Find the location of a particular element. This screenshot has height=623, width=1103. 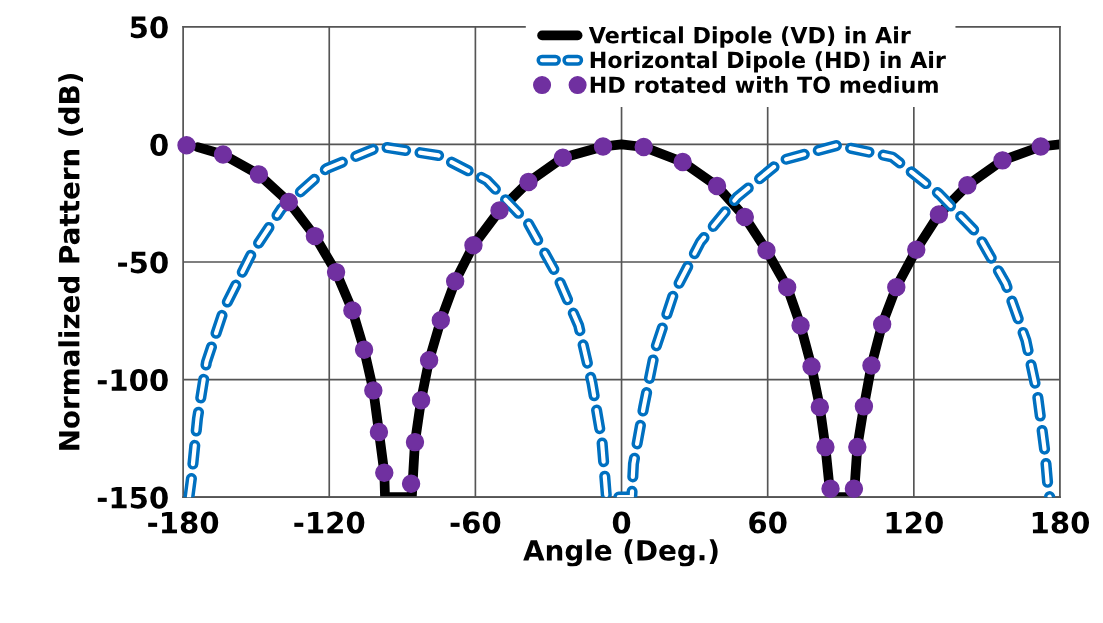

x-tick-label: 0 is located at coordinates (621, 522).